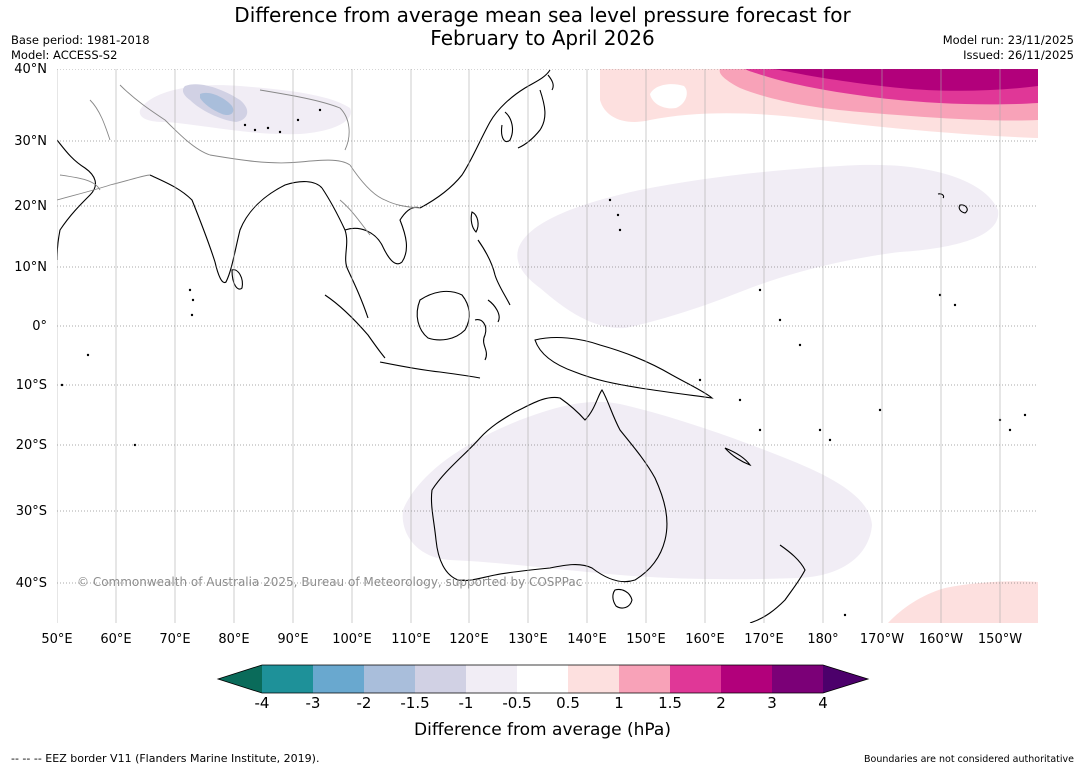  I want to click on colorbar-tick-m2: -2, so click(364, 703).